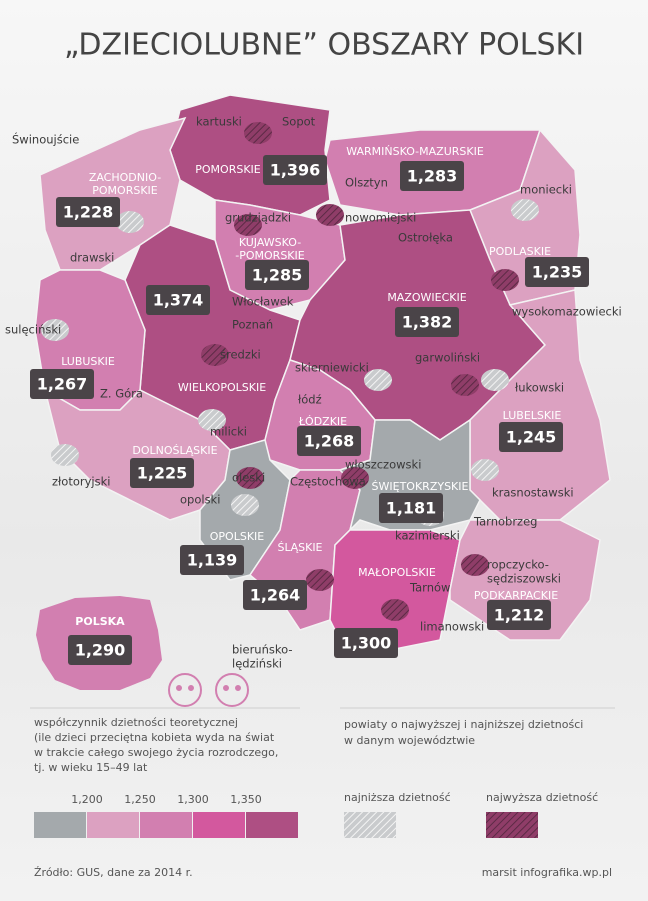 The image size is (648, 901). What do you see at coordinates (270, 242) in the screenshot?
I see `region-name: KUJAWSKO-` at bounding box center [270, 242].